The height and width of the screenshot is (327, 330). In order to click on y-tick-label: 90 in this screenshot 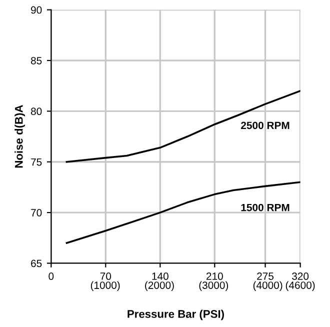, I will do `click(36, 10)`.